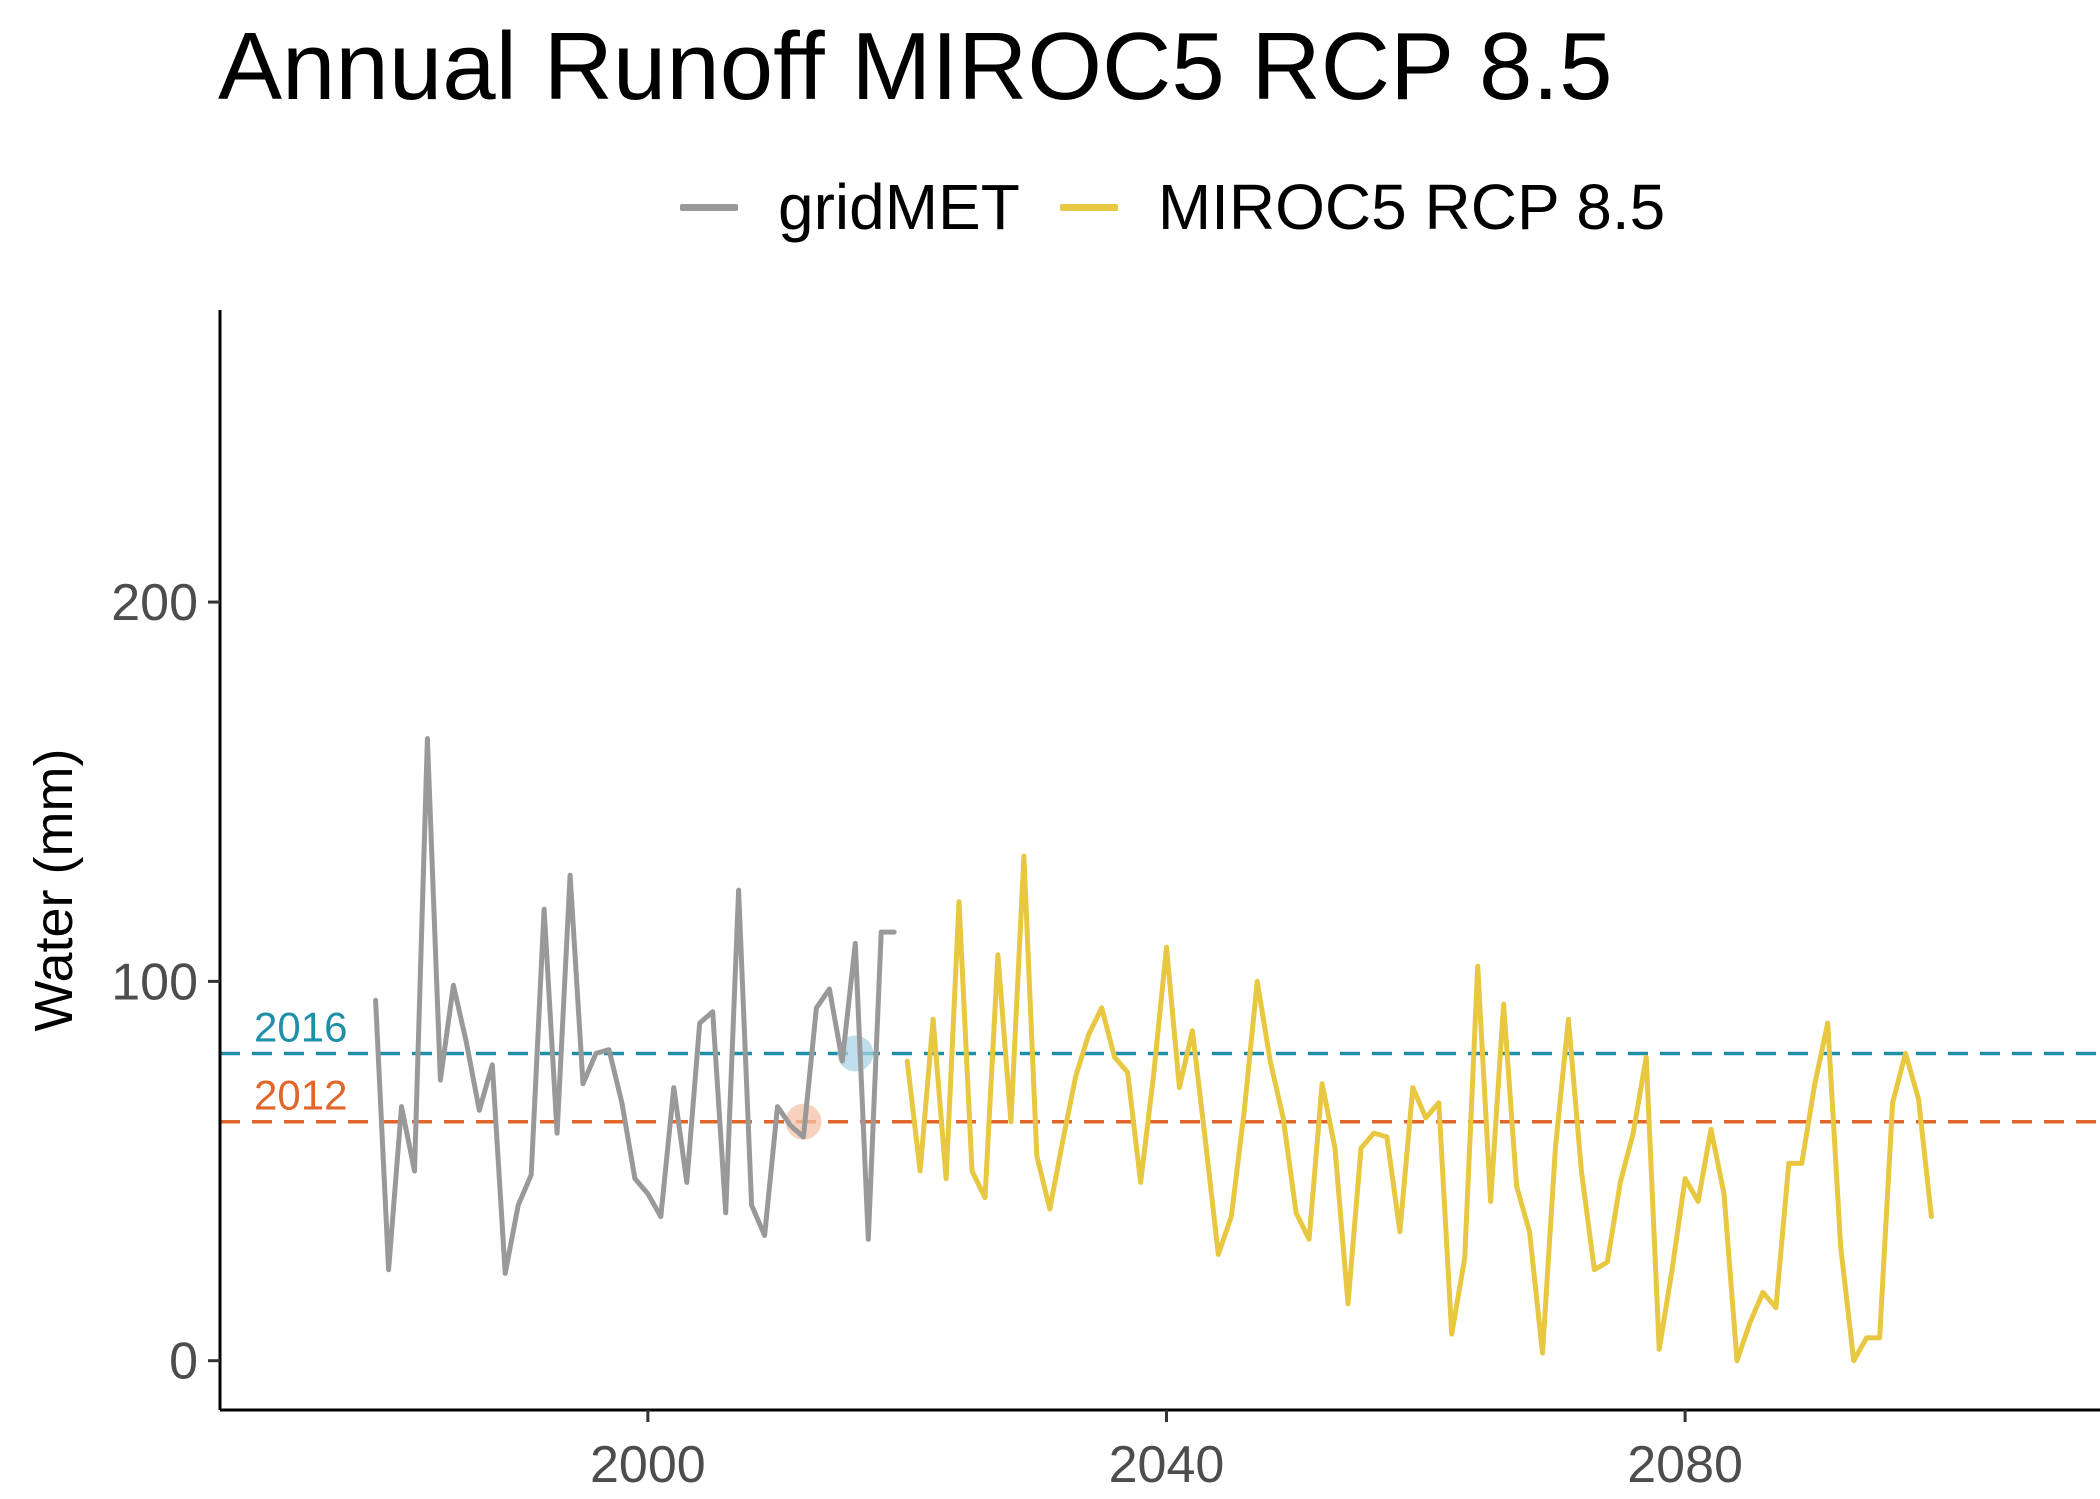  Describe the element at coordinates (154, 982) in the screenshot. I see `y-tick-label-100: 100` at that location.